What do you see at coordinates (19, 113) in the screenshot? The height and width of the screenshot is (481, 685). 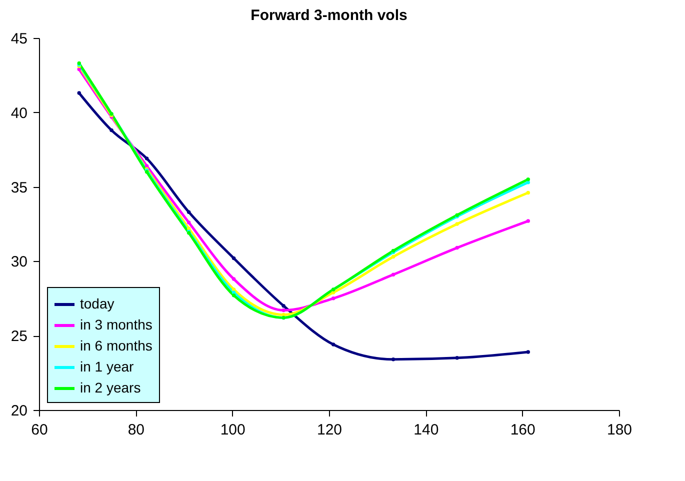 I see `y-tick-label: 40` at bounding box center [19, 113].